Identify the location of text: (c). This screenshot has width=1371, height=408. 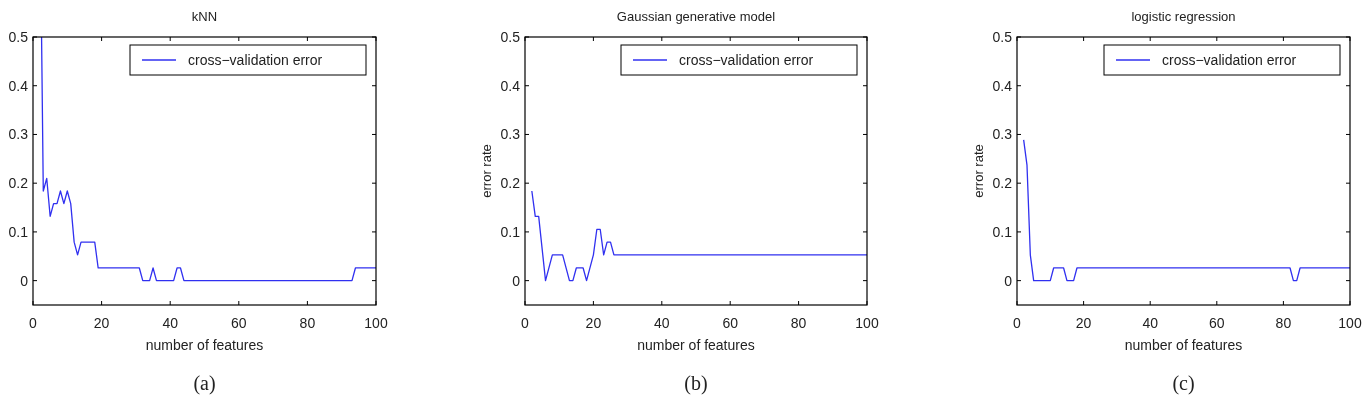
(1183, 383).